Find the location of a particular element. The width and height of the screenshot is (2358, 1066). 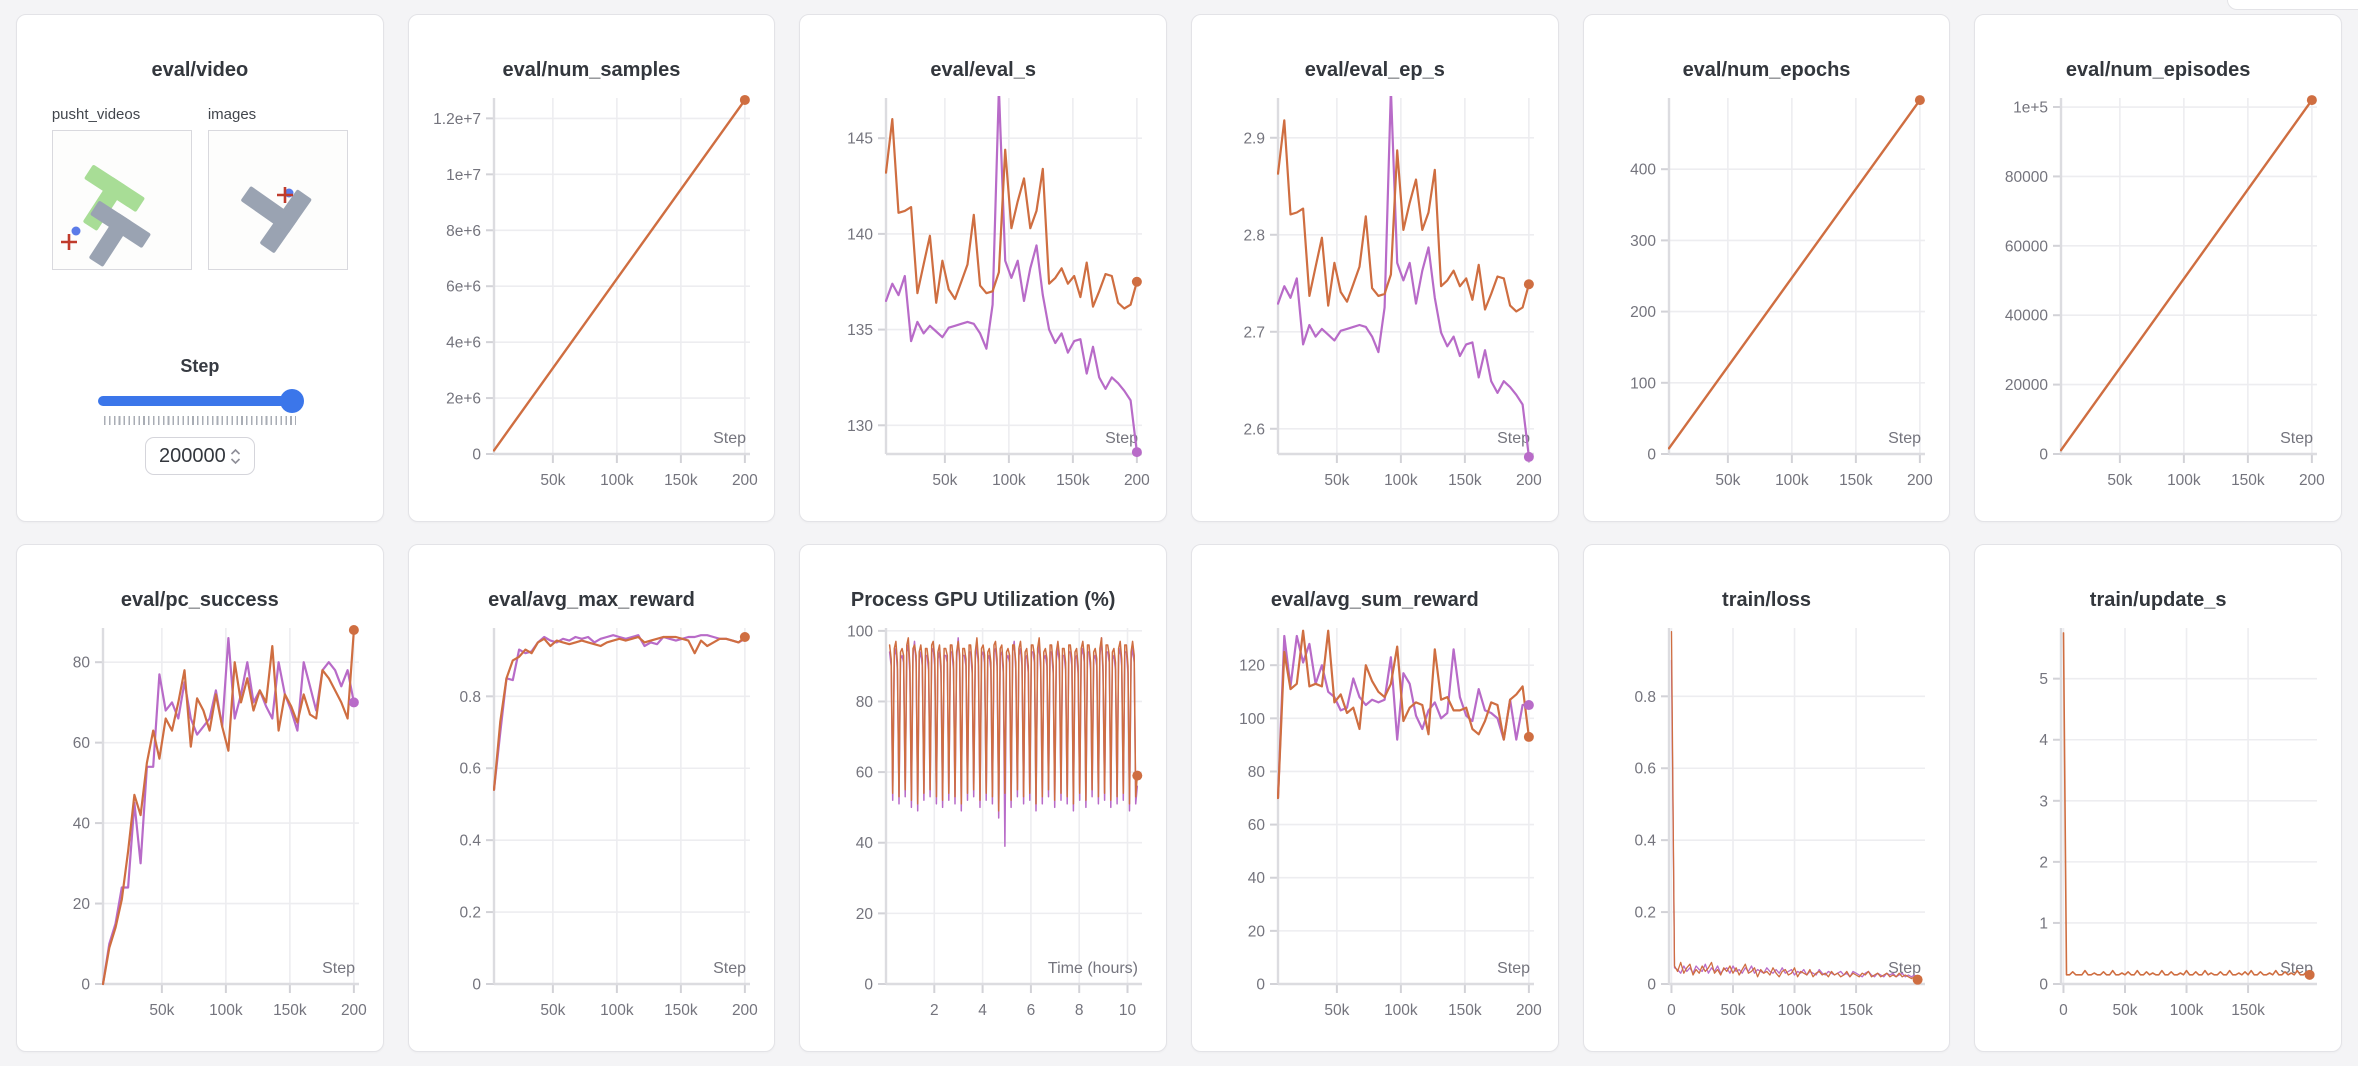

svg-text: 1e+7 is located at coordinates (464, 175).